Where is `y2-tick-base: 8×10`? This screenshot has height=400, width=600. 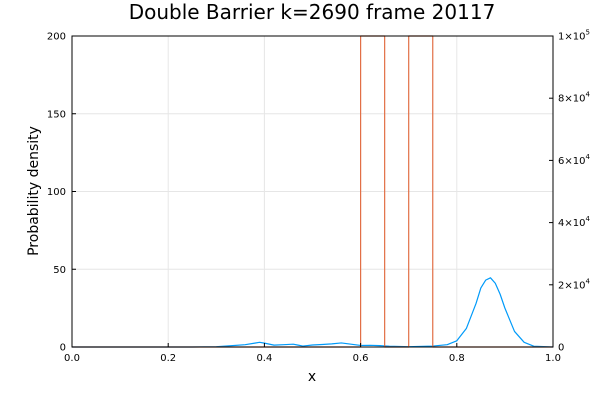 y2-tick-base: 8×10 is located at coordinates (571, 99).